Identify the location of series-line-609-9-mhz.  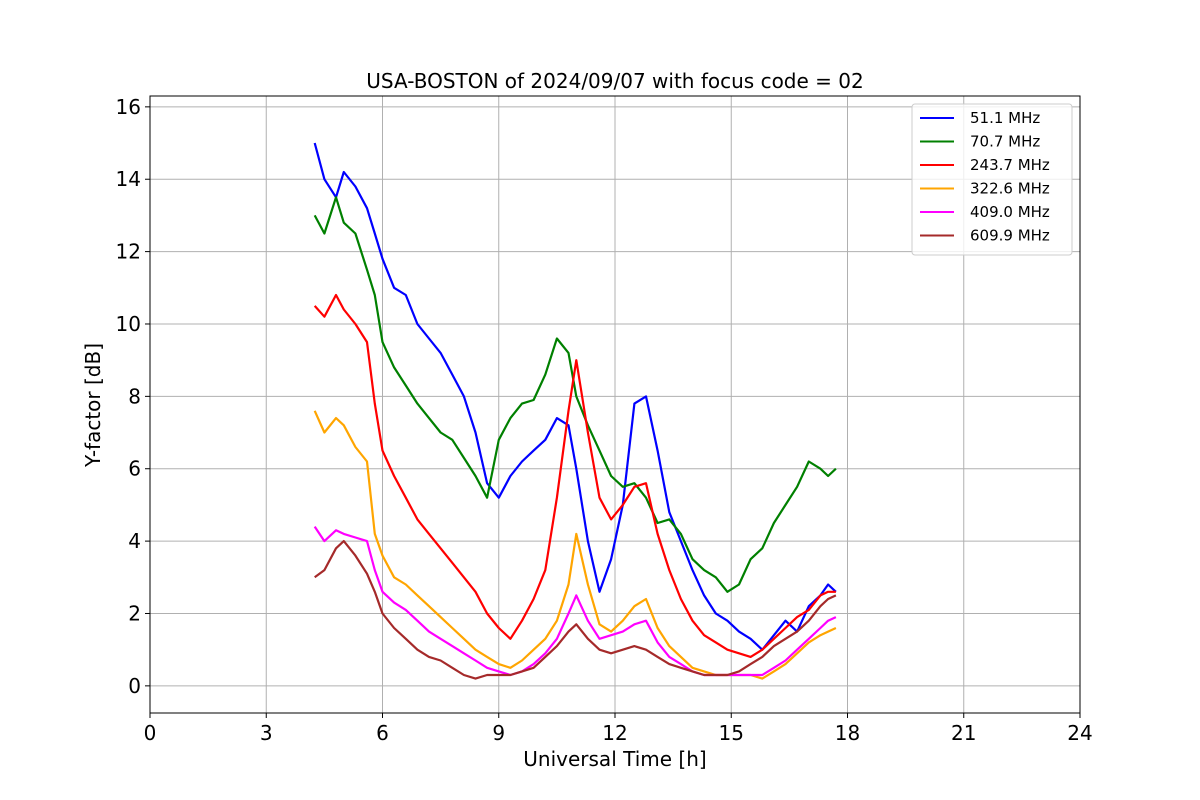
(575, 609).